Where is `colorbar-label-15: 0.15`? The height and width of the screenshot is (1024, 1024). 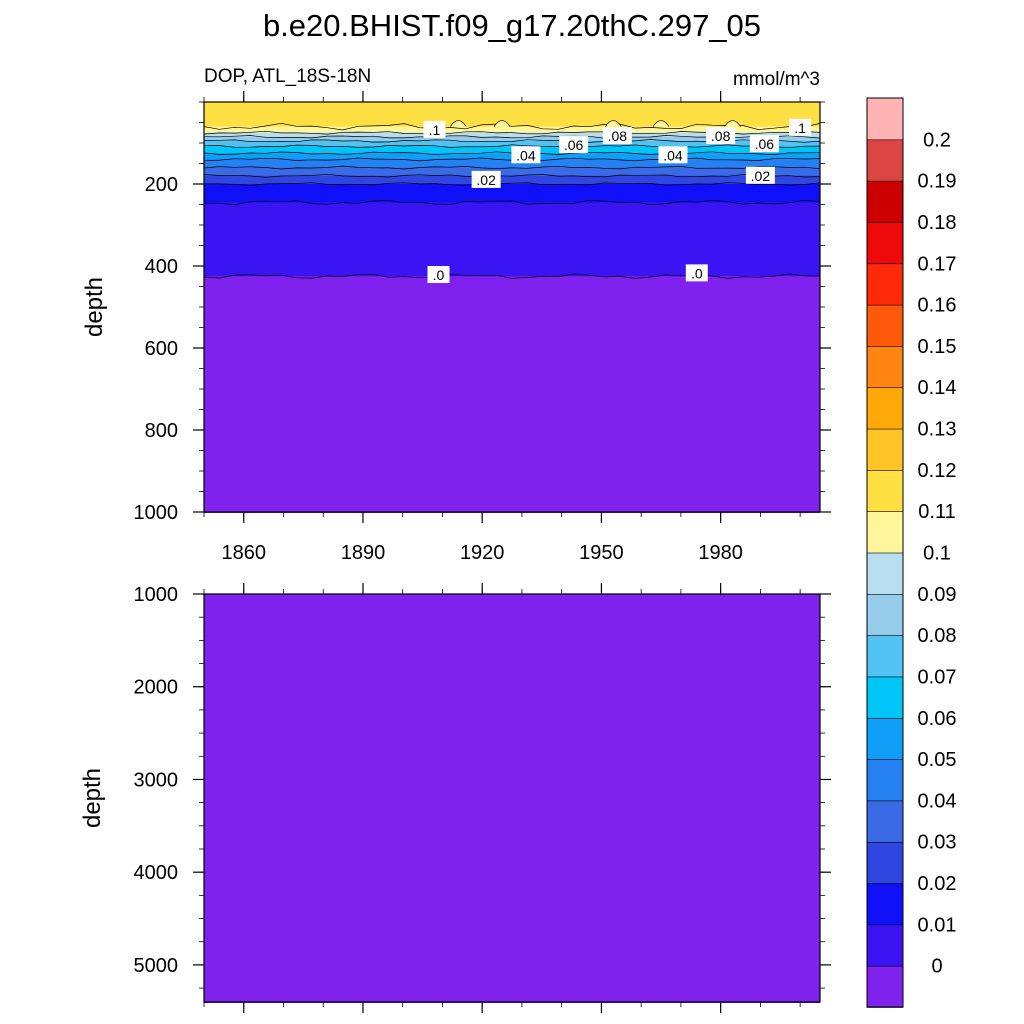
colorbar-label-15: 0.15 is located at coordinates (937, 347).